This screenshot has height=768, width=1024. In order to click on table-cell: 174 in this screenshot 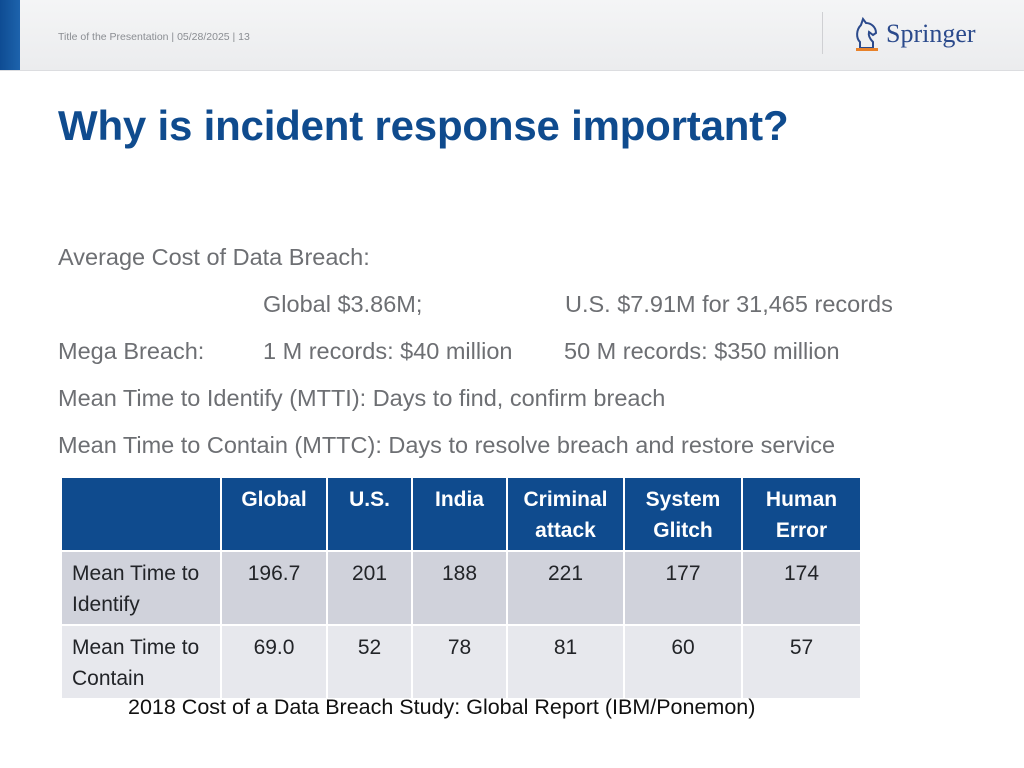, I will do `click(801, 588)`.